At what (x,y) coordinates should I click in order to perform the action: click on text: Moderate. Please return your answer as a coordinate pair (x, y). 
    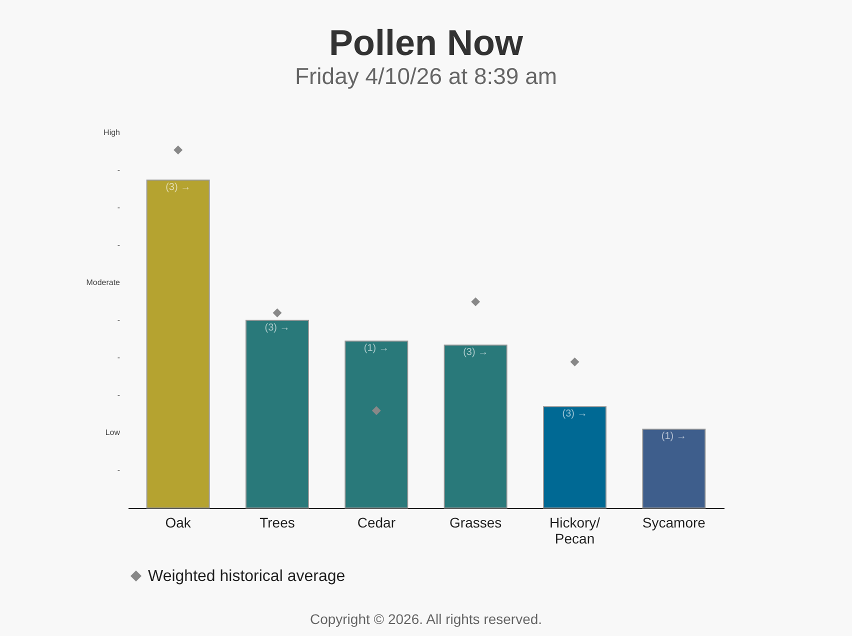
    Looking at the image, I should click on (103, 282).